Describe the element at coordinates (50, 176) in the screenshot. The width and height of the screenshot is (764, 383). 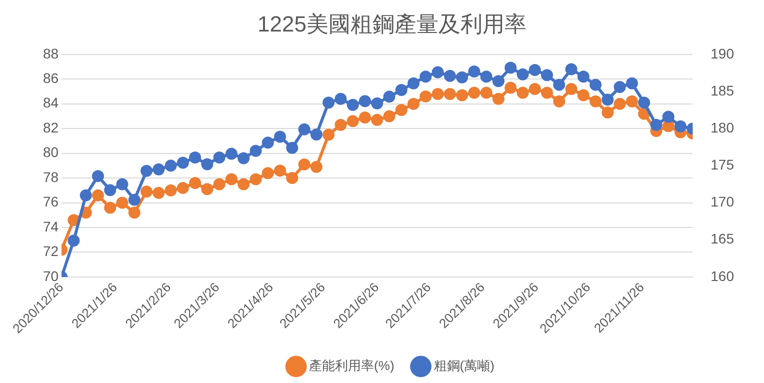
I see `y-tick-label: 78` at that location.